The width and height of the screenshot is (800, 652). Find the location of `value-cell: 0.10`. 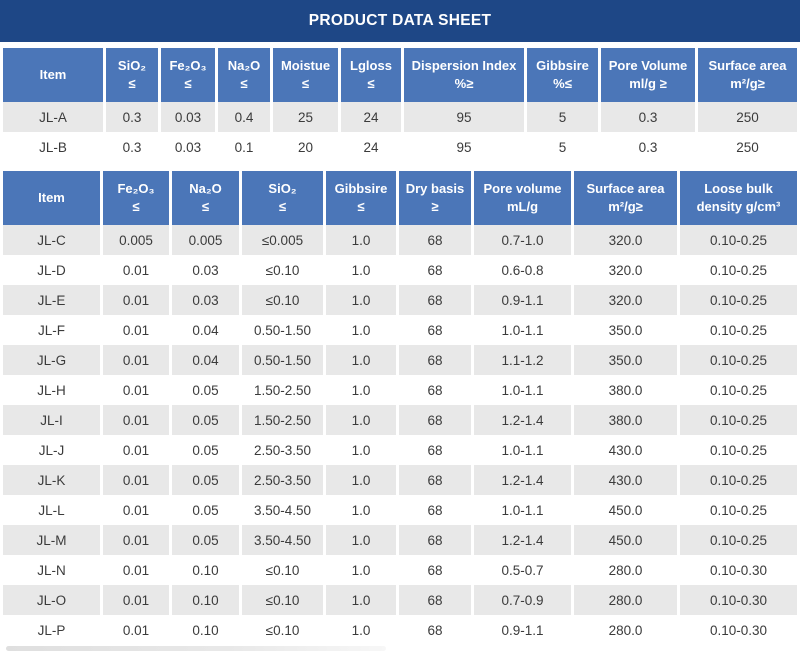

value-cell: 0.10 is located at coordinates (205, 600).